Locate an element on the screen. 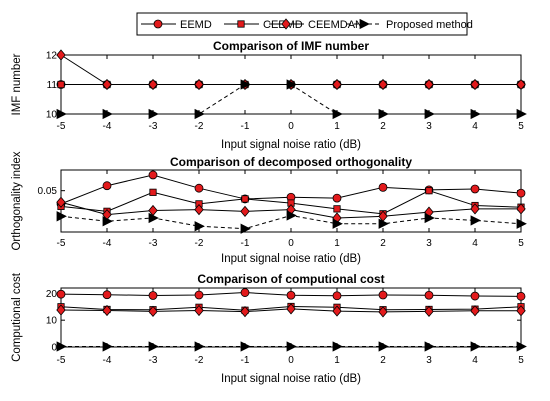  legend-label-eemd: EEMD is located at coordinates (196, 25).